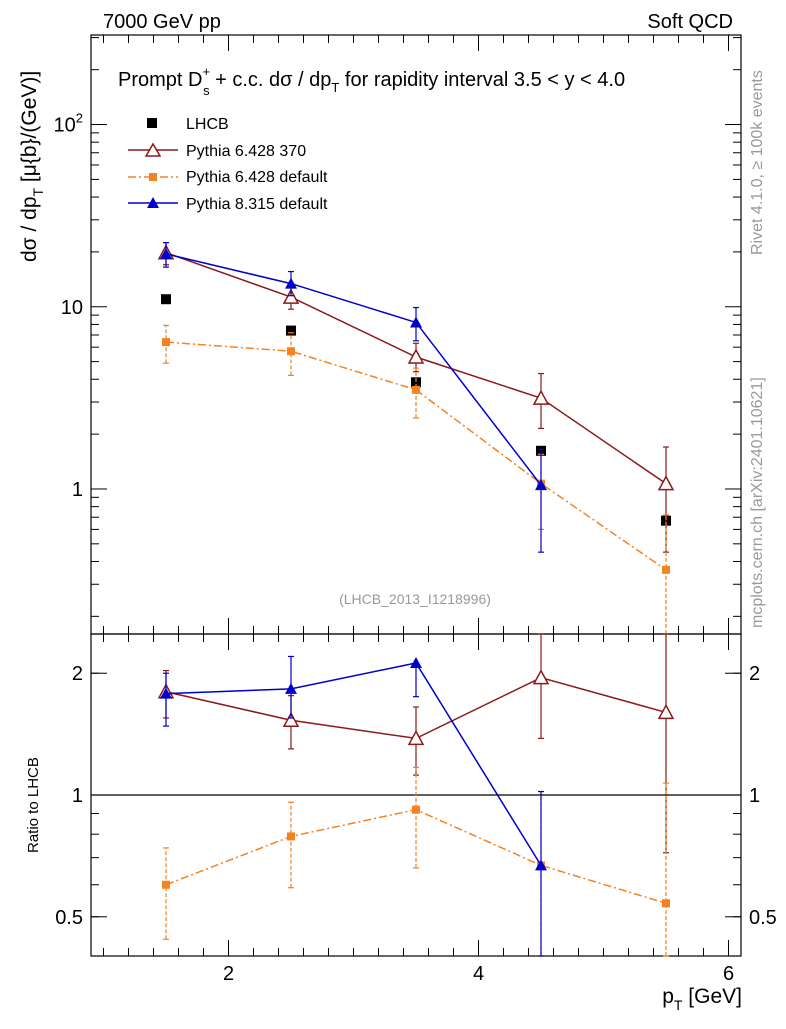 Image resolution: width=786 pixels, height=1029 pixels. Describe the element at coordinates (690, 22) in the screenshot. I see `header-category-label: Soft QCD` at that location.